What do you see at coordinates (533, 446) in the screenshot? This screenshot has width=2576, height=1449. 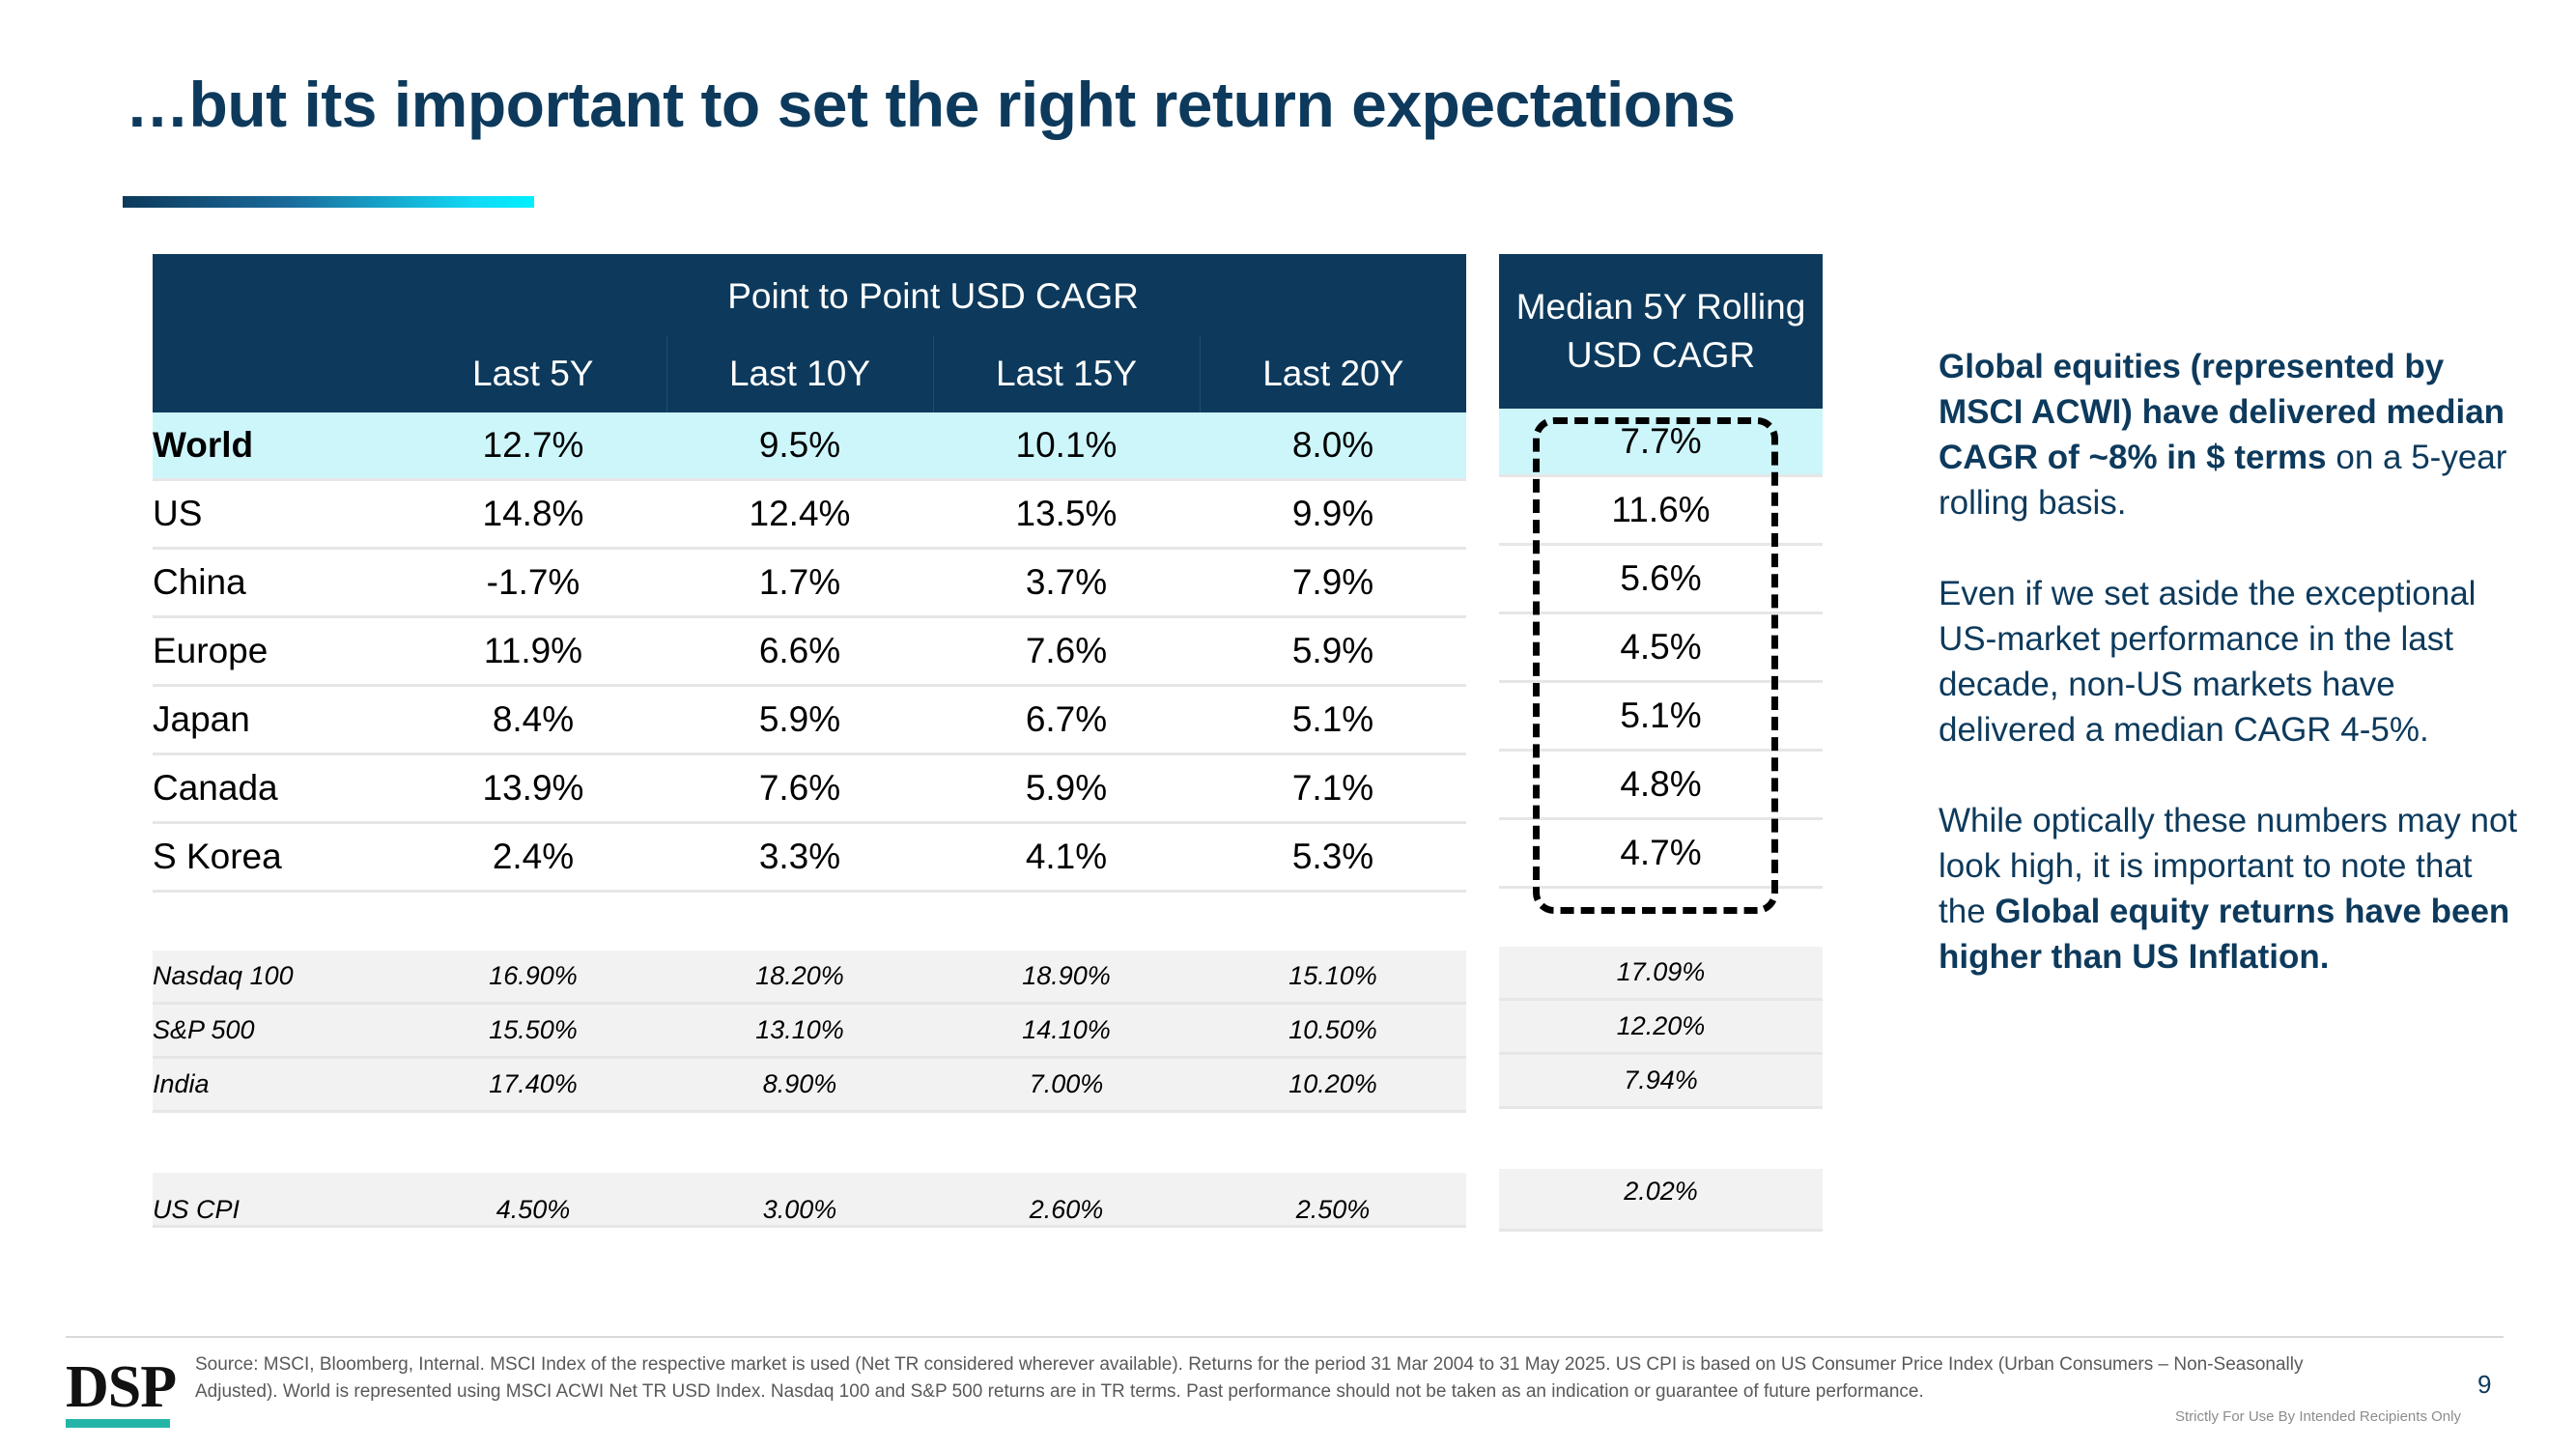 I see `cell-last-5y: 12.7%` at bounding box center [533, 446].